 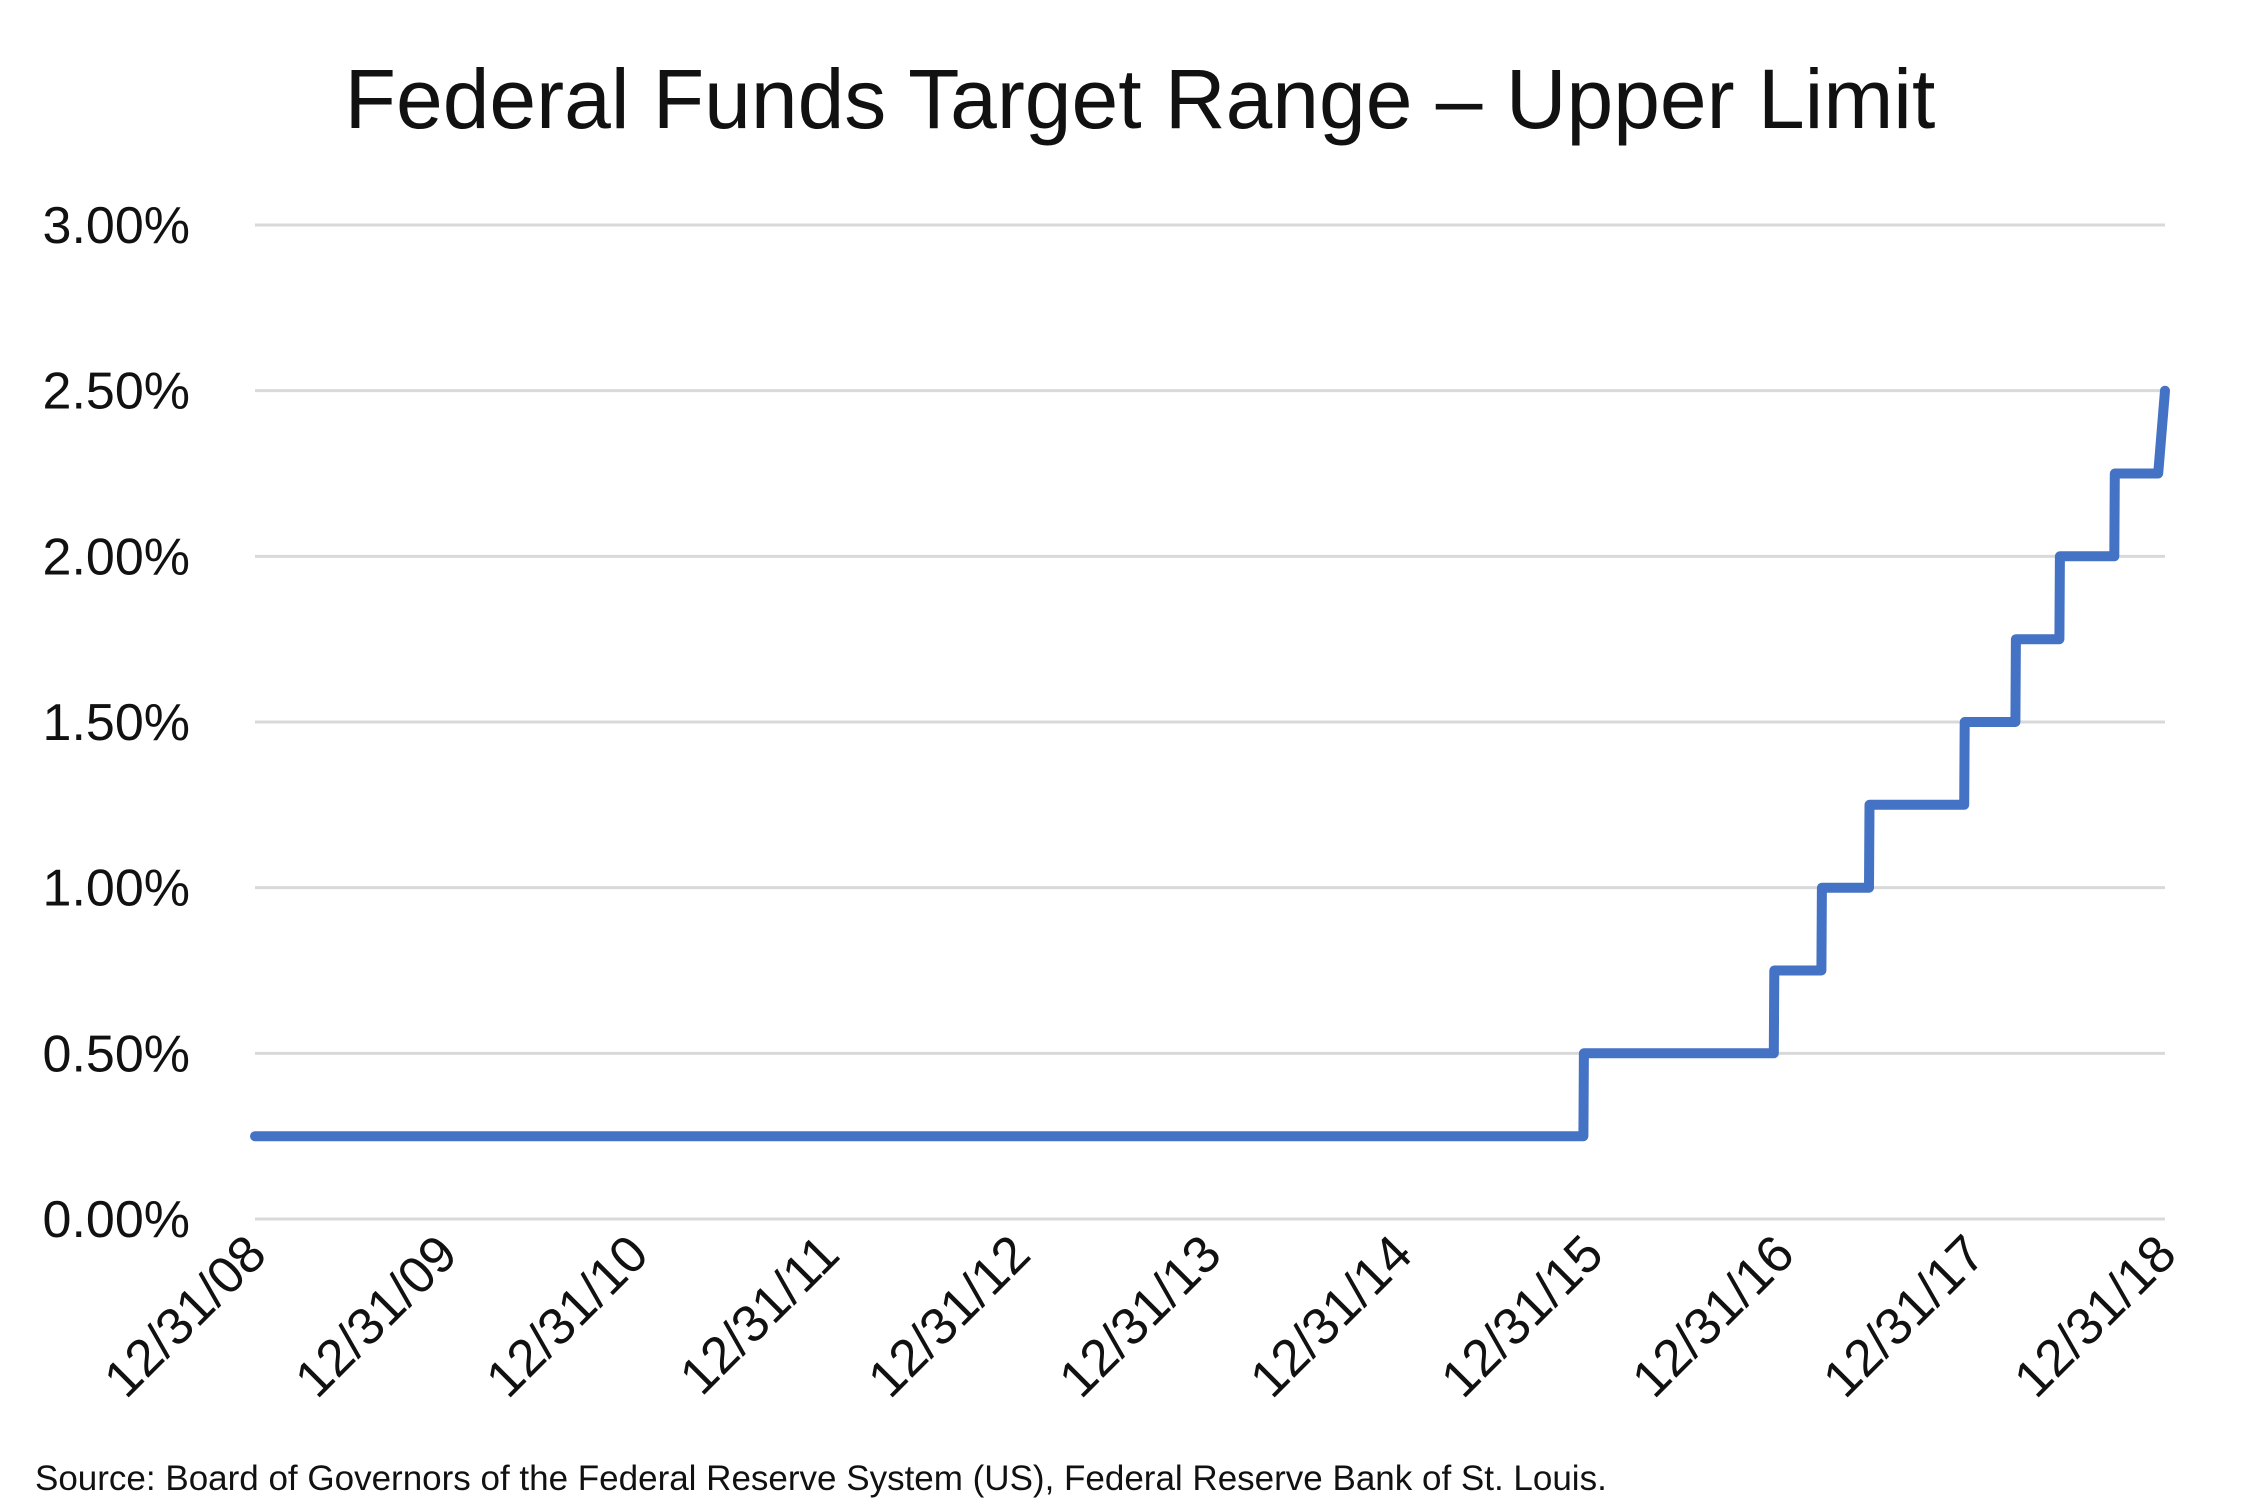 I want to click on y-tick-label: 2.50%, so click(x=116, y=392).